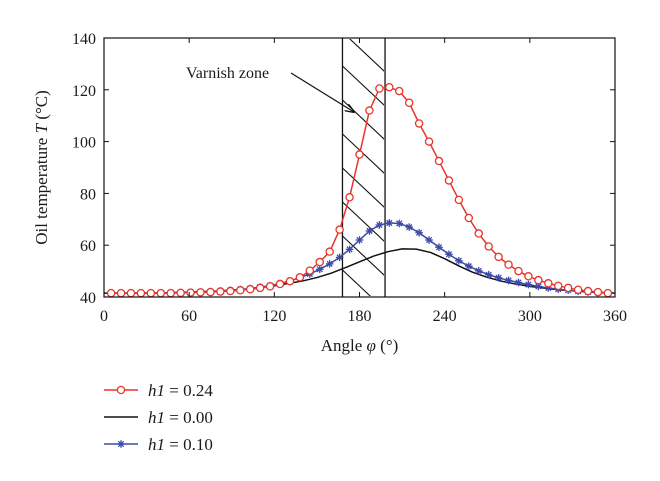 This screenshot has width=660, height=481. I want to click on y-tick-label: 100, so click(84, 143).